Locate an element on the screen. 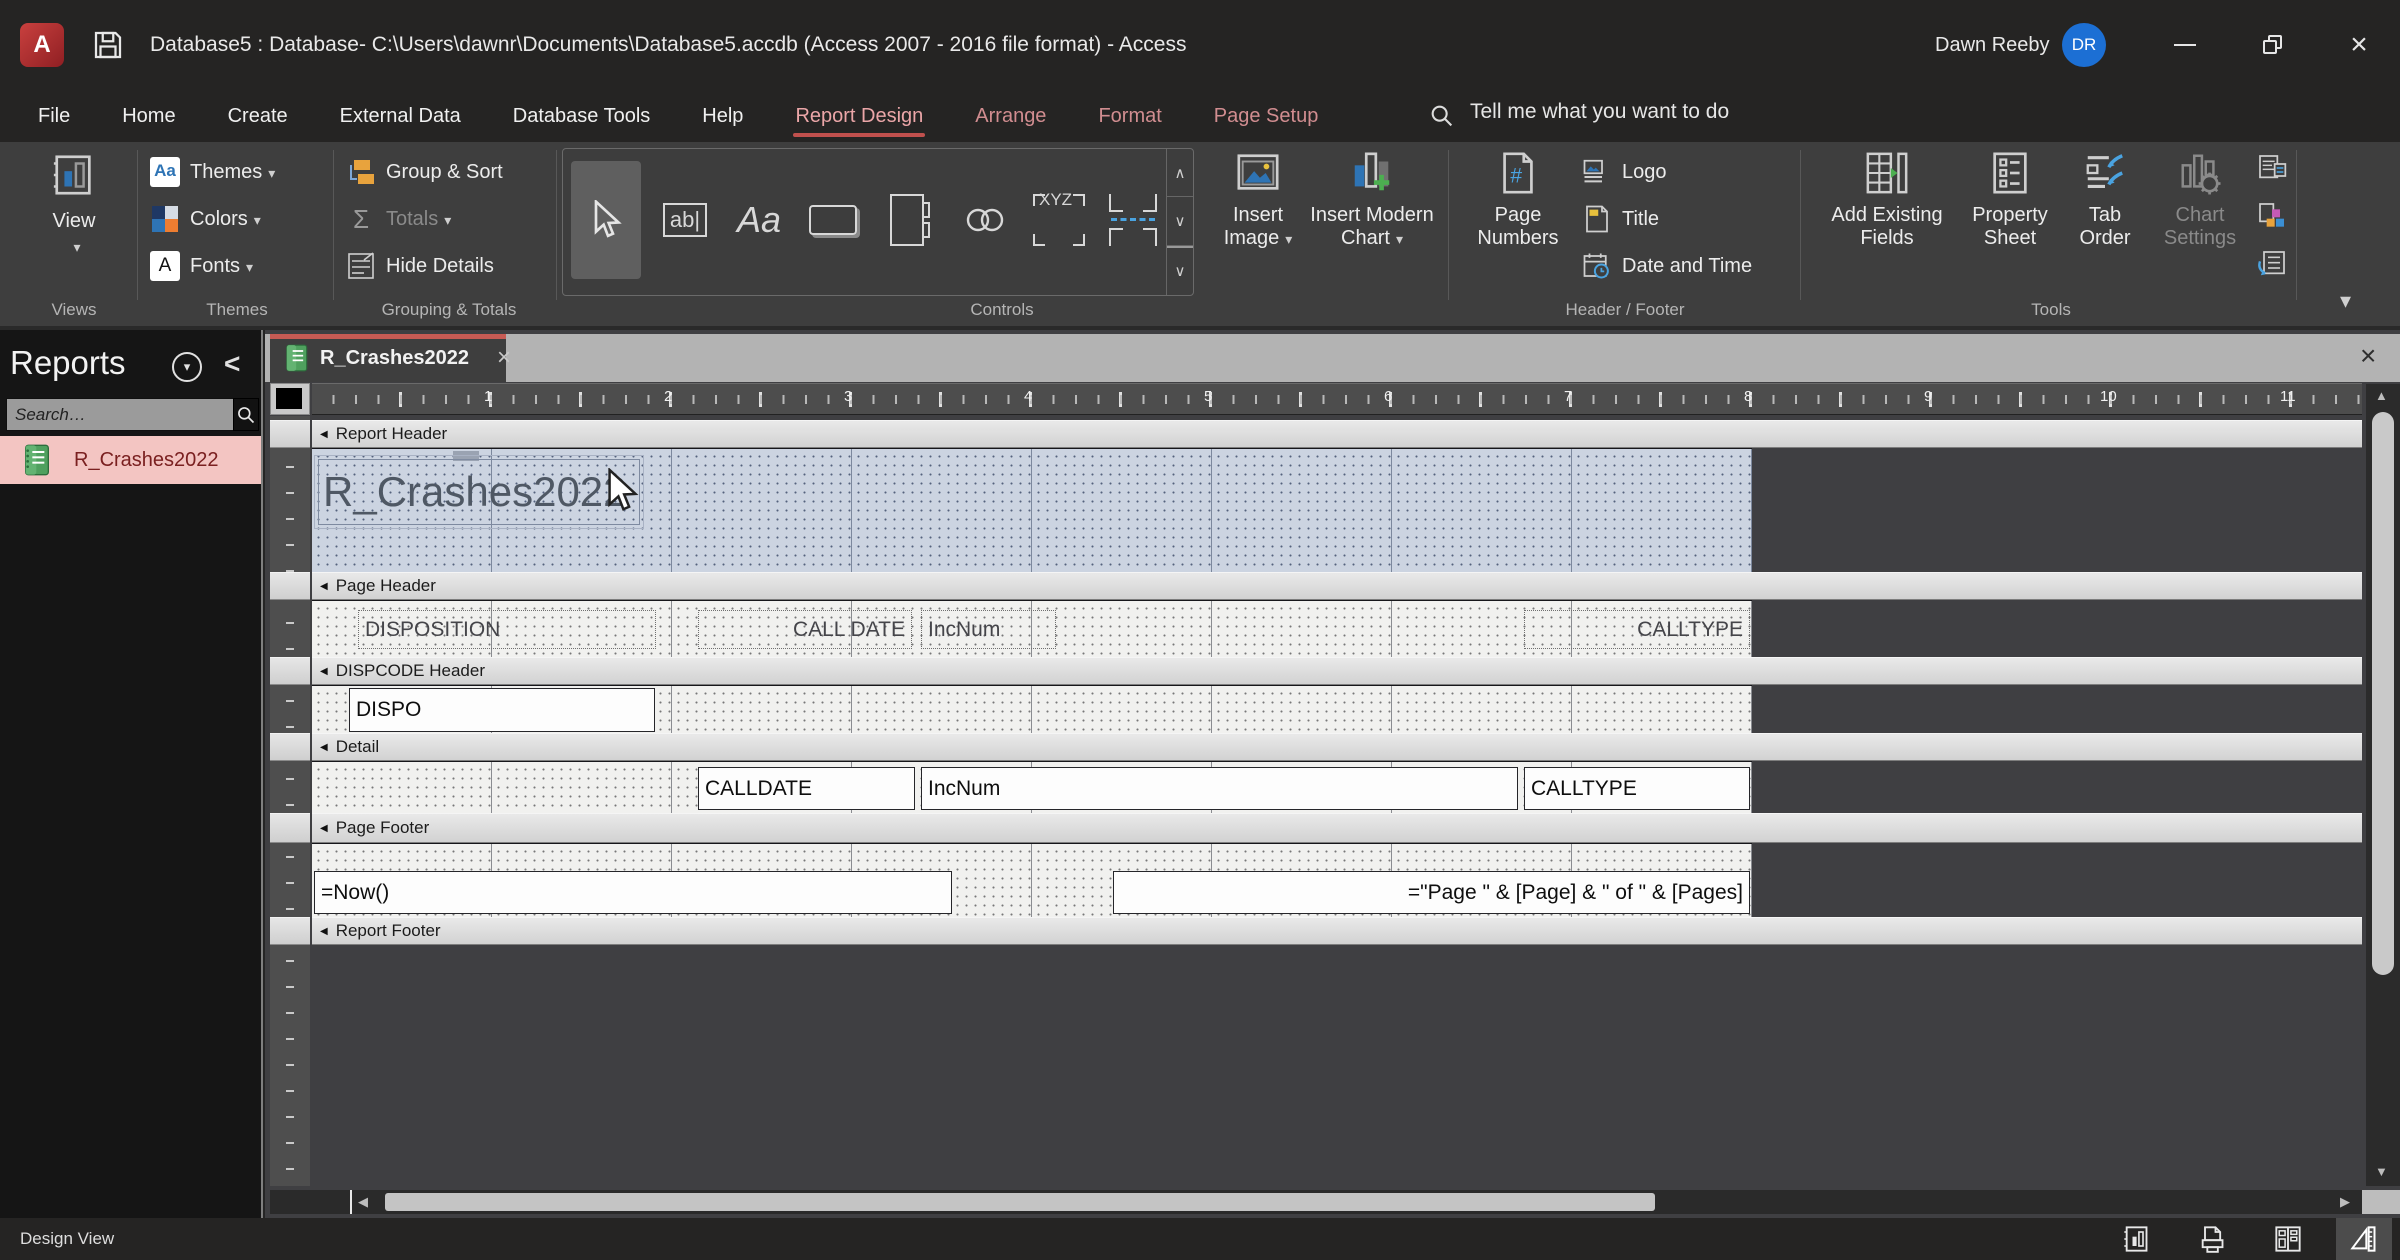  logo-button: Logo is located at coordinates (1624, 172).